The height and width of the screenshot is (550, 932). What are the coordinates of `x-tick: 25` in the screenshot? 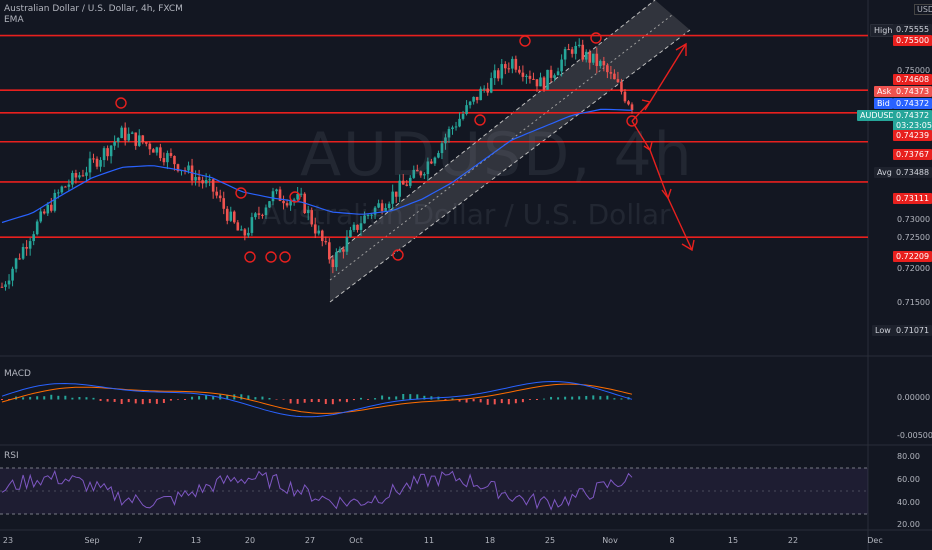 It's located at (550, 540).